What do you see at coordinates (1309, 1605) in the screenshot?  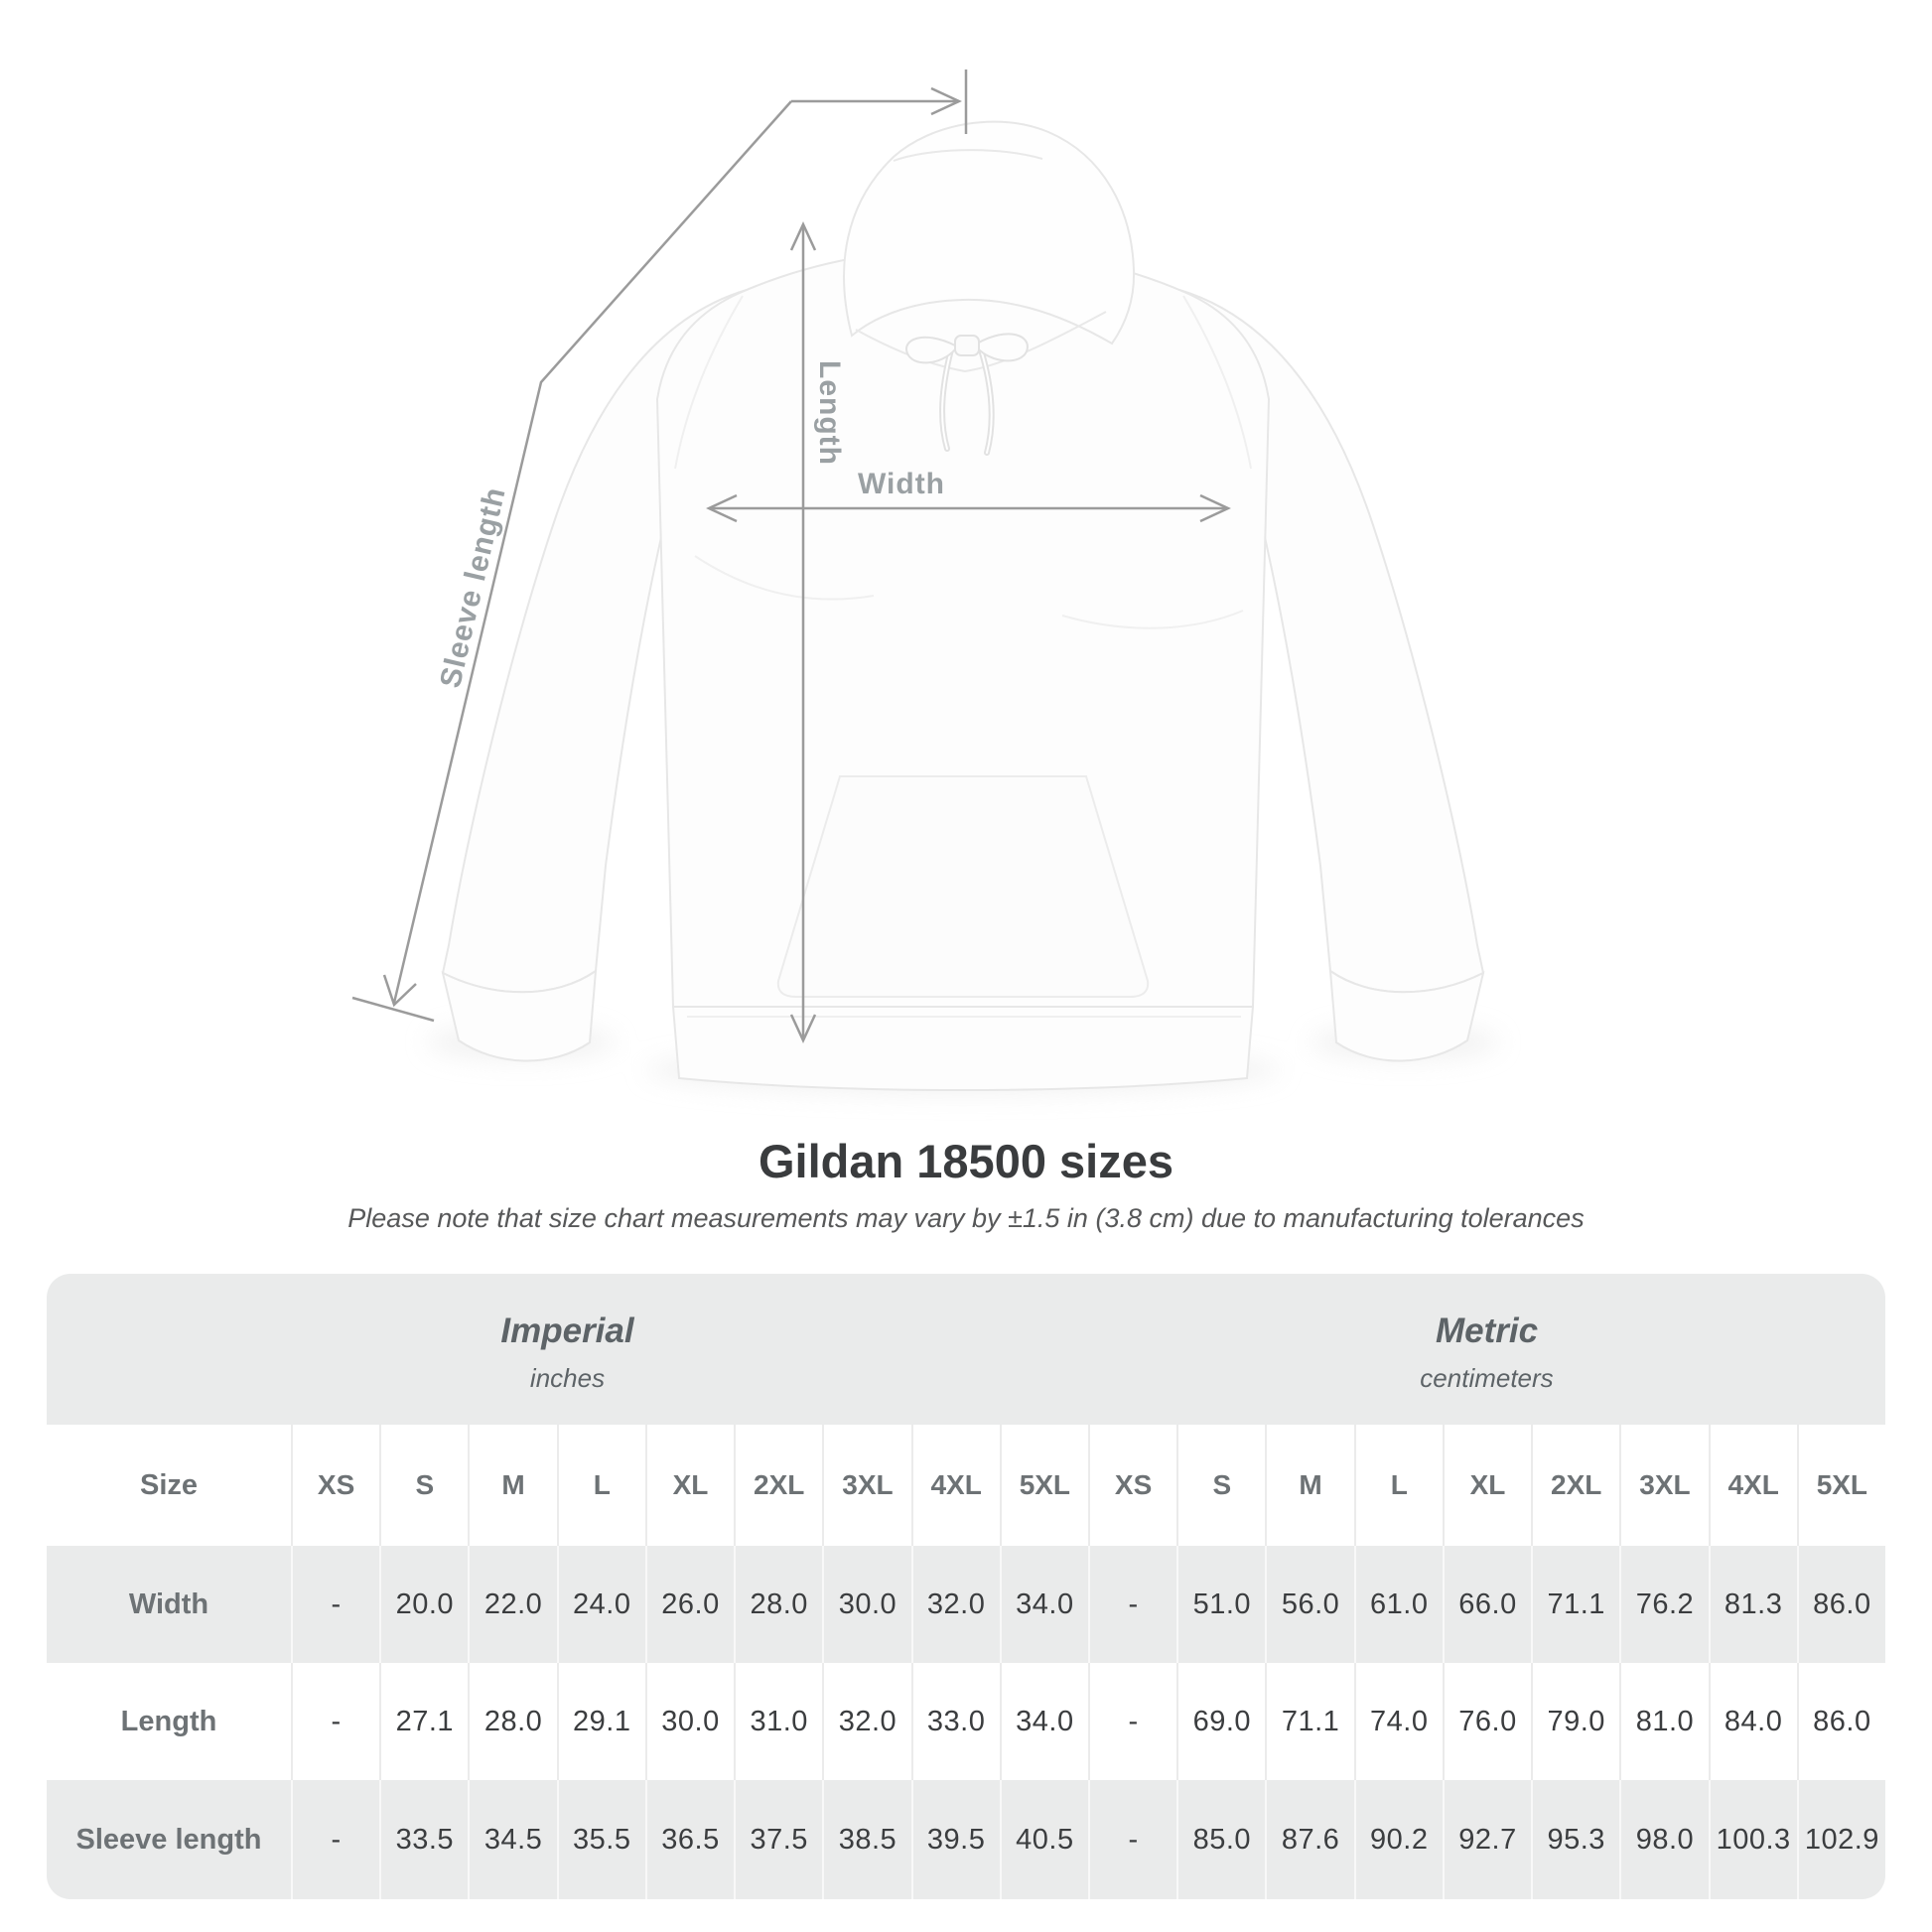 I see `measurement-cell: 56.0` at bounding box center [1309, 1605].